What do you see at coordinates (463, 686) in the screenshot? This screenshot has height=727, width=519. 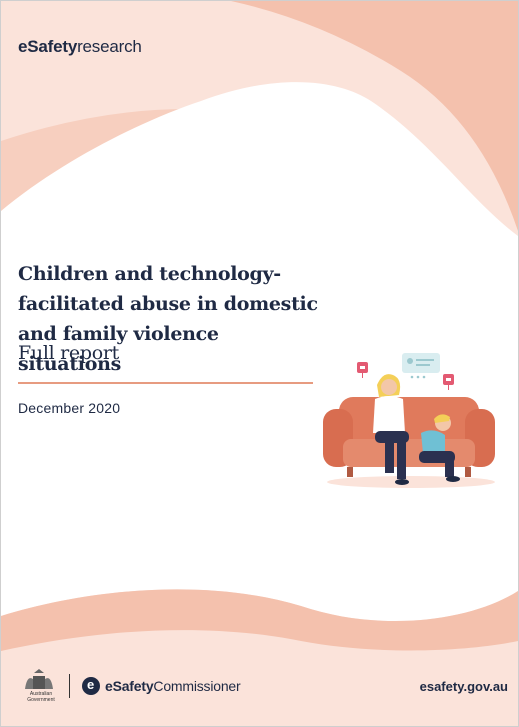 I see `website-link: esafety.gov.au` at bounding box center [463, 686].